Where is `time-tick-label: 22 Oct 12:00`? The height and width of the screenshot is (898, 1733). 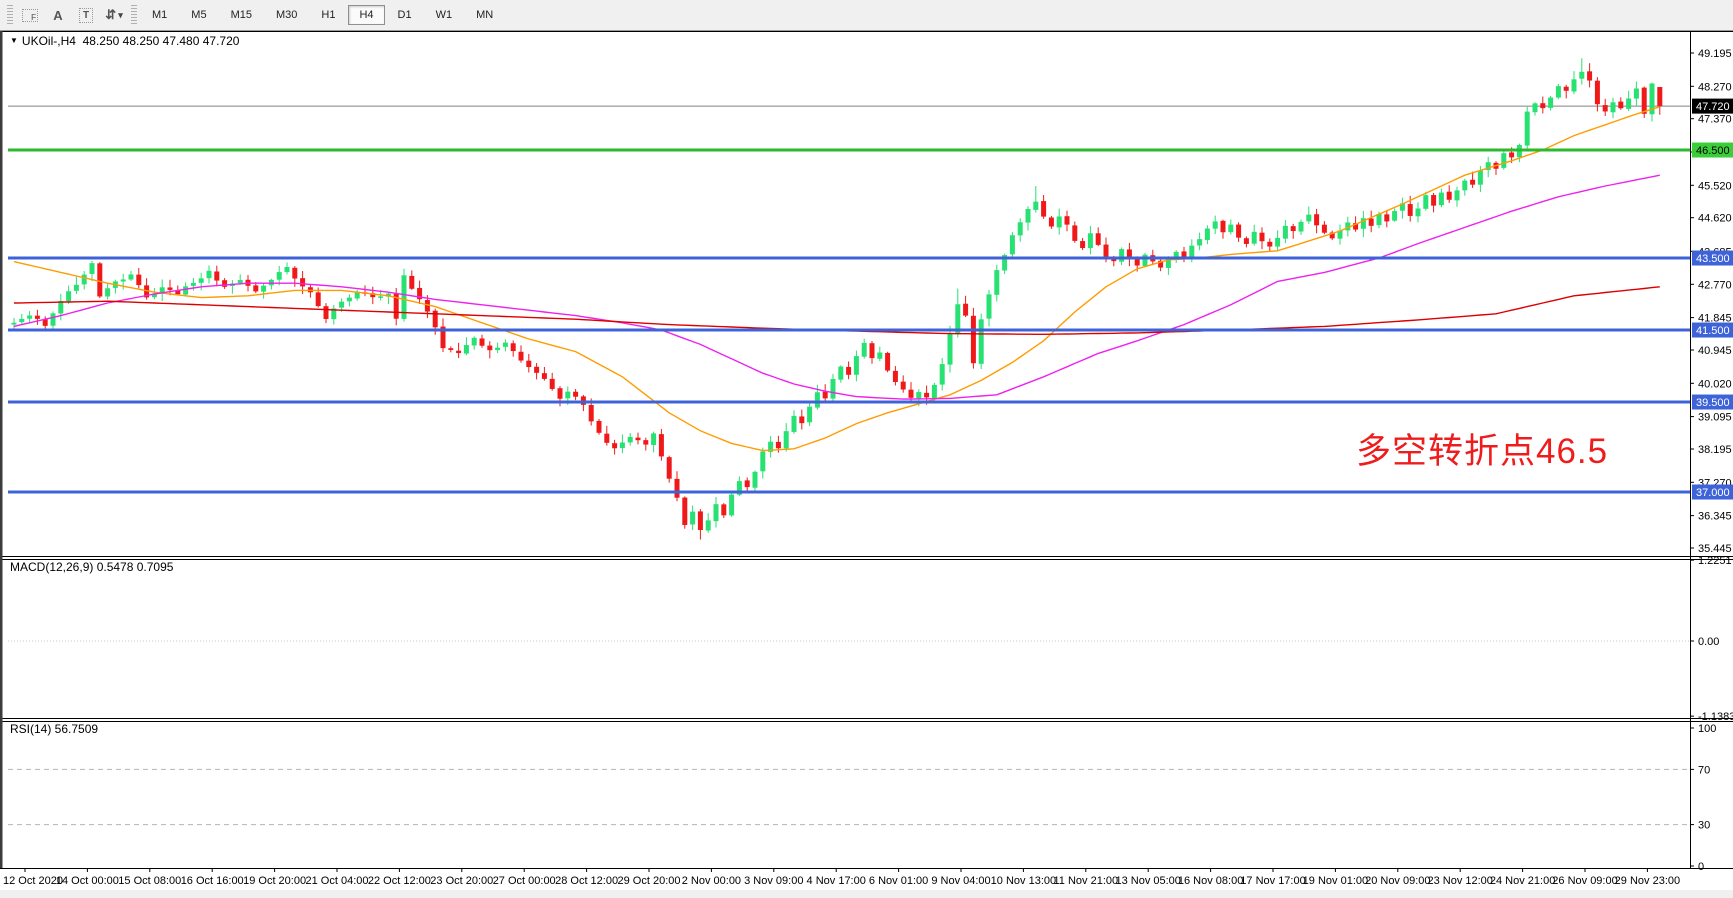 time-tick-label: 22 Oct 12:00 is located at coordinates (399, 881).